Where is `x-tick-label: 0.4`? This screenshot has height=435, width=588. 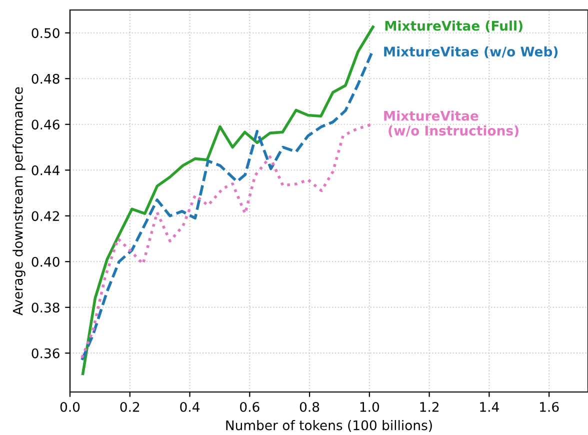
x-tick-label: 0.4 is located at coordinates (190, 407).